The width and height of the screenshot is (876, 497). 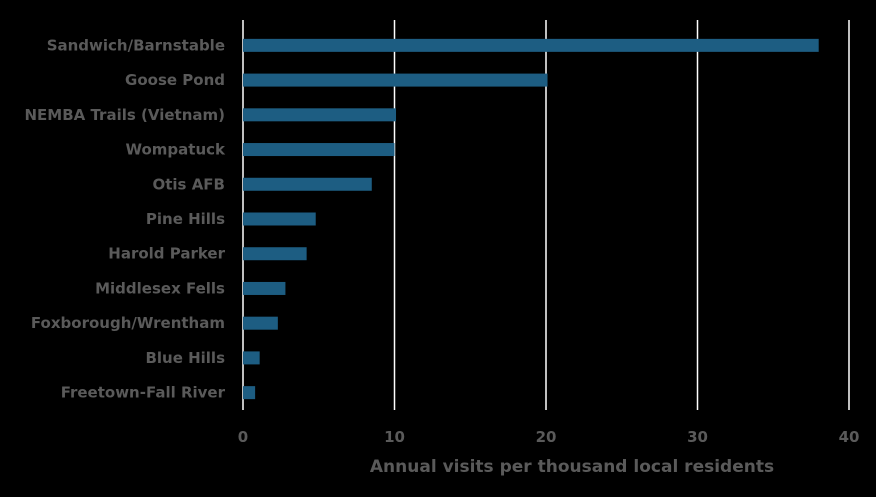 What do you see at coordinates (160, 288) in the screenshot?
I see `category-label: Middlesex Fells` at bounding box center [160, 288].